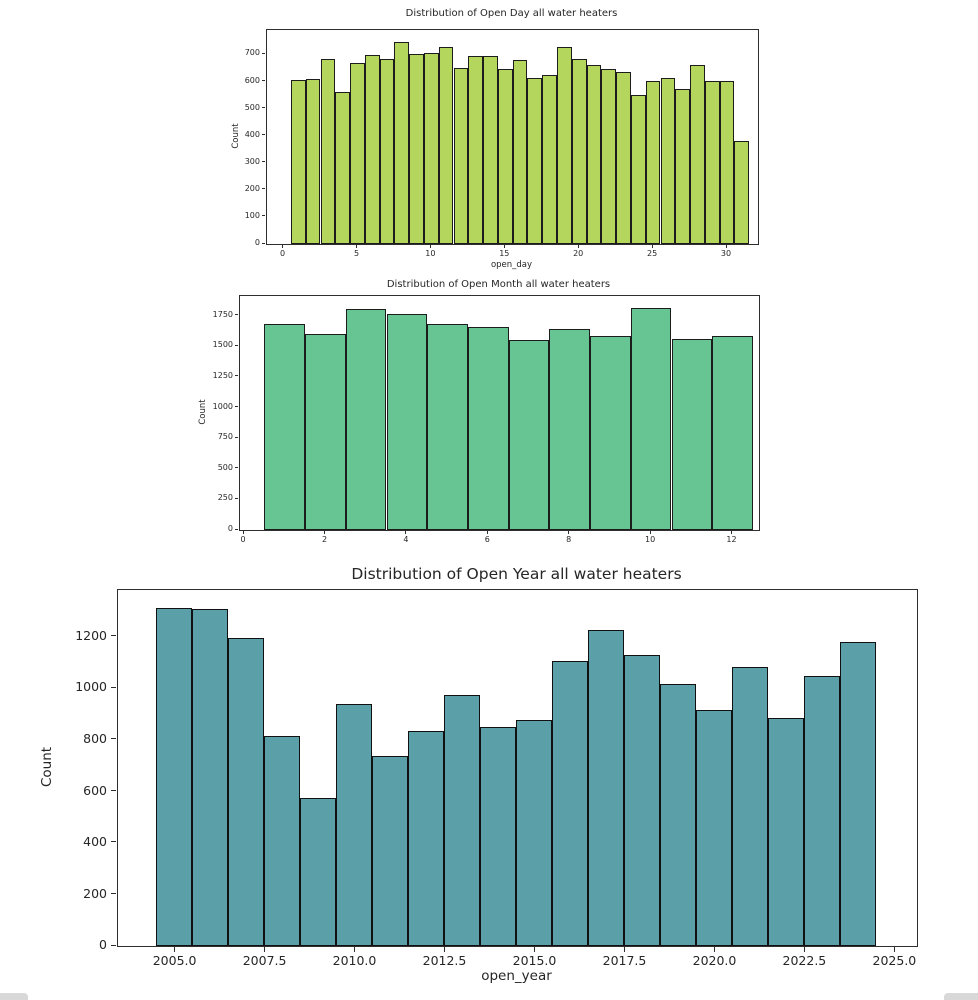 Image resolution: width=978 pixels, height=1000 pixels. I want to click on x-tick-label: 2012.5, so click(444, 960).